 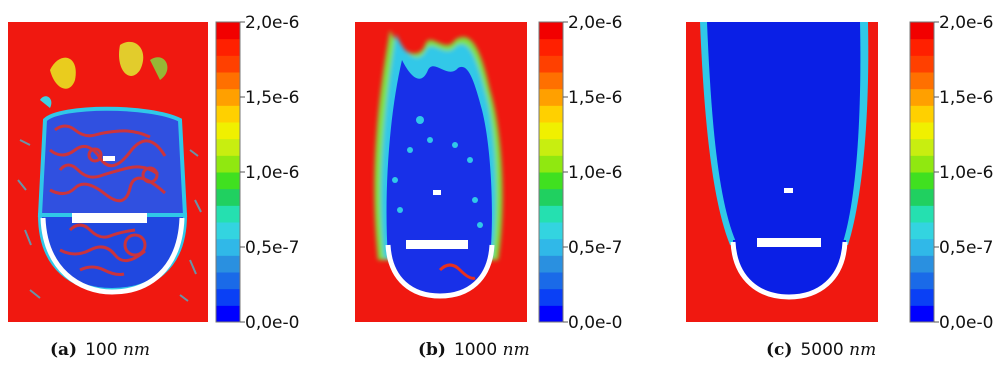 I want to click on caption-a: (a) 100 nm, so click(x=100, y=350).